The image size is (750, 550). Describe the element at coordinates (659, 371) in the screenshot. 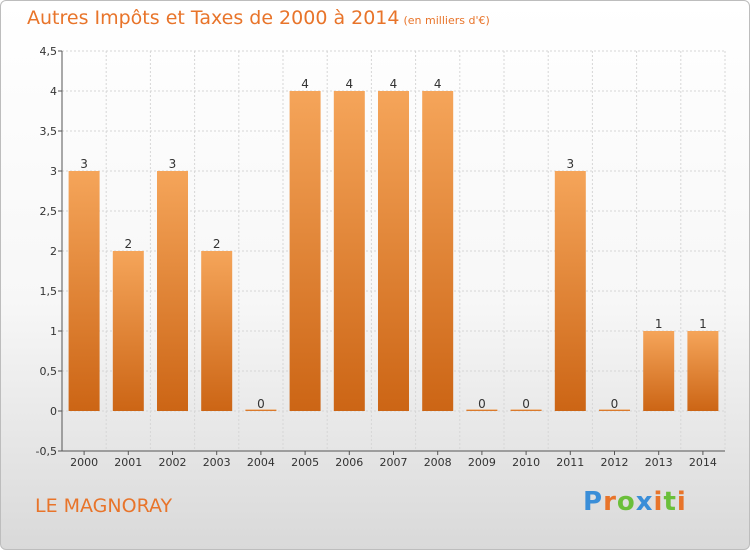

I see `bar-2013` at that location.